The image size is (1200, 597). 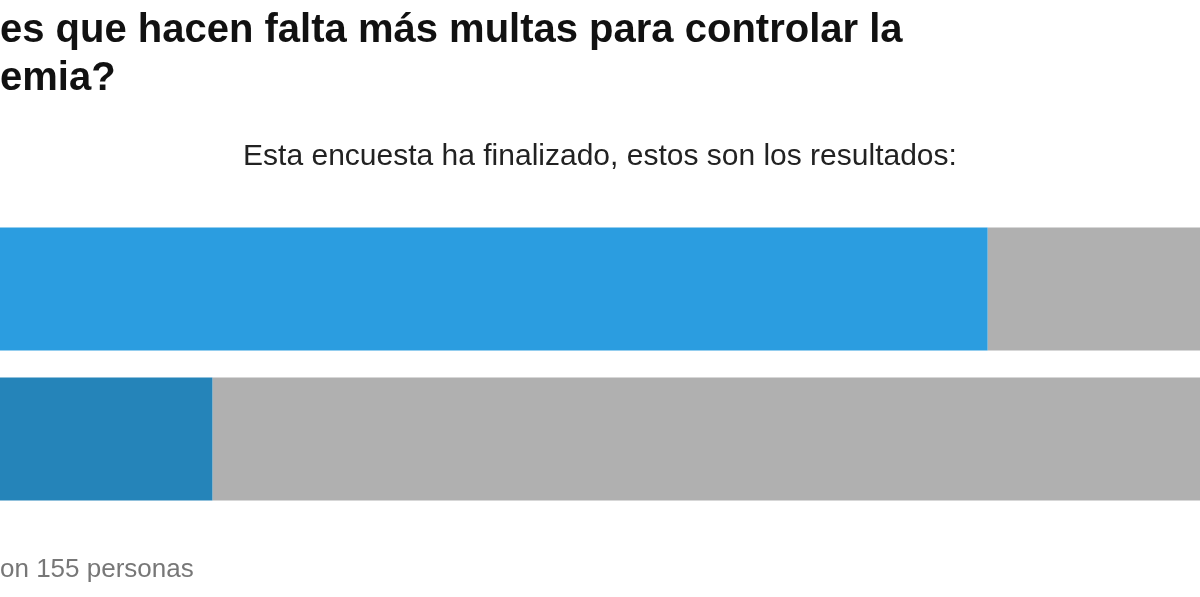 I want to click on chart-subtitle: Esta encuesta ha finalizado, estos son los resultados:, so click(x=600, y=155).